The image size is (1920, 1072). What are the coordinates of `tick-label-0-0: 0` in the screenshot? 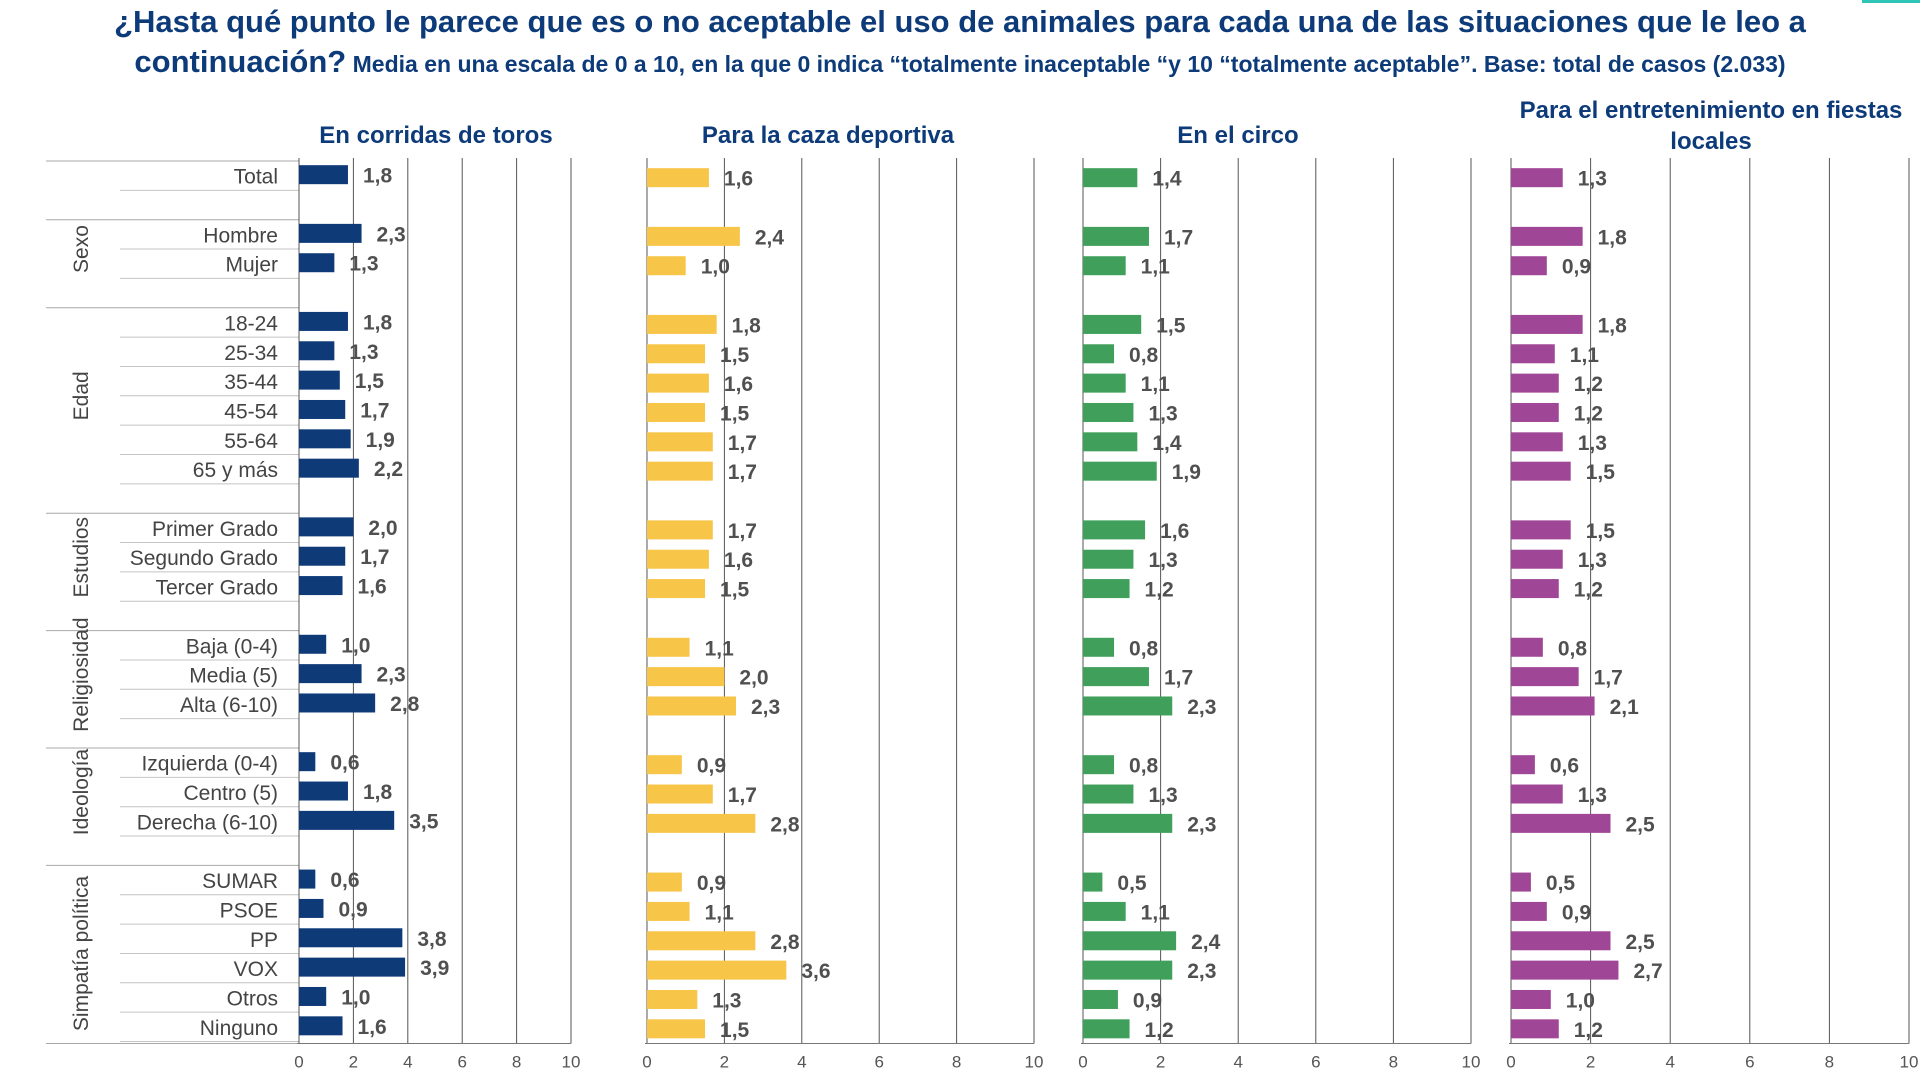 It's located at (298, 1062).